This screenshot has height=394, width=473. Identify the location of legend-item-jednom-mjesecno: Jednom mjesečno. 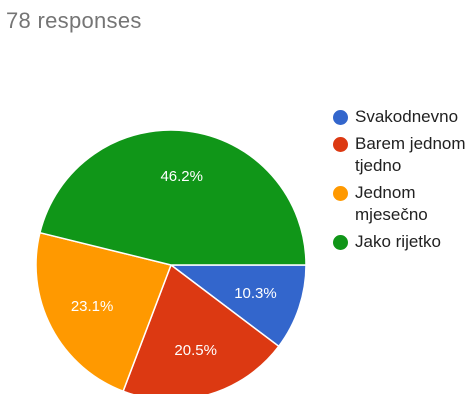
(403, 204).